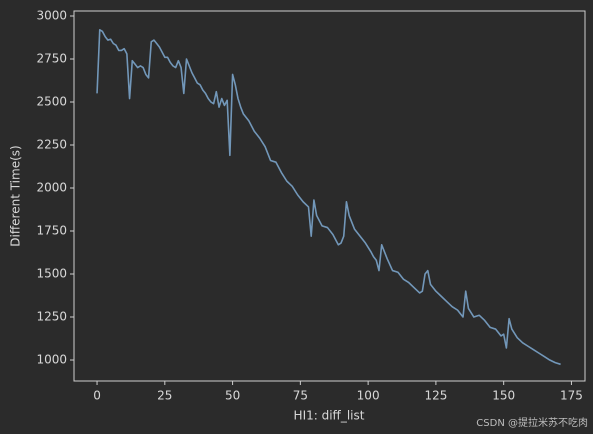 The image size is (593, 434). Describe the element at coordinates (51, 317) in the screenshot. I see `y-tick-label: 1250` at that location.